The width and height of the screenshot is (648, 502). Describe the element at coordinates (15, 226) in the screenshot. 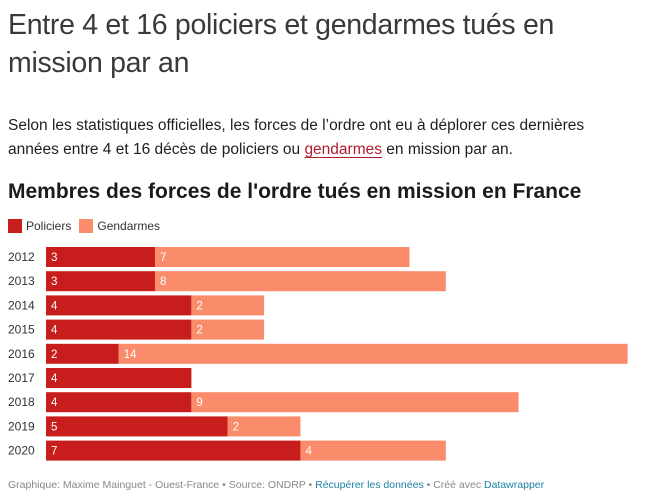

I see `legend-swatch-policiers` at that location.